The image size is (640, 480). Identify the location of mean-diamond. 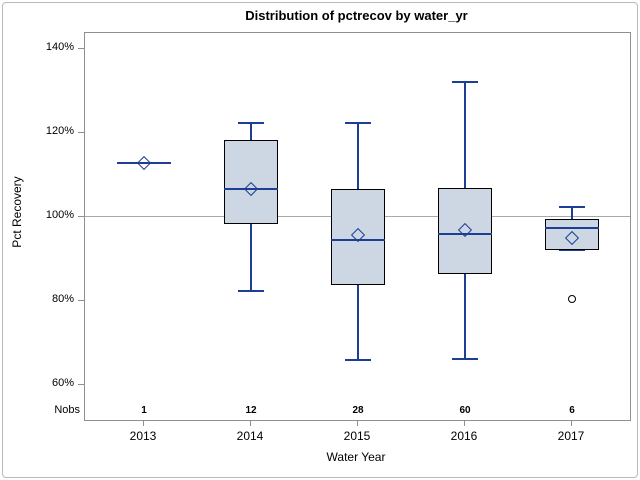
(143, 162).